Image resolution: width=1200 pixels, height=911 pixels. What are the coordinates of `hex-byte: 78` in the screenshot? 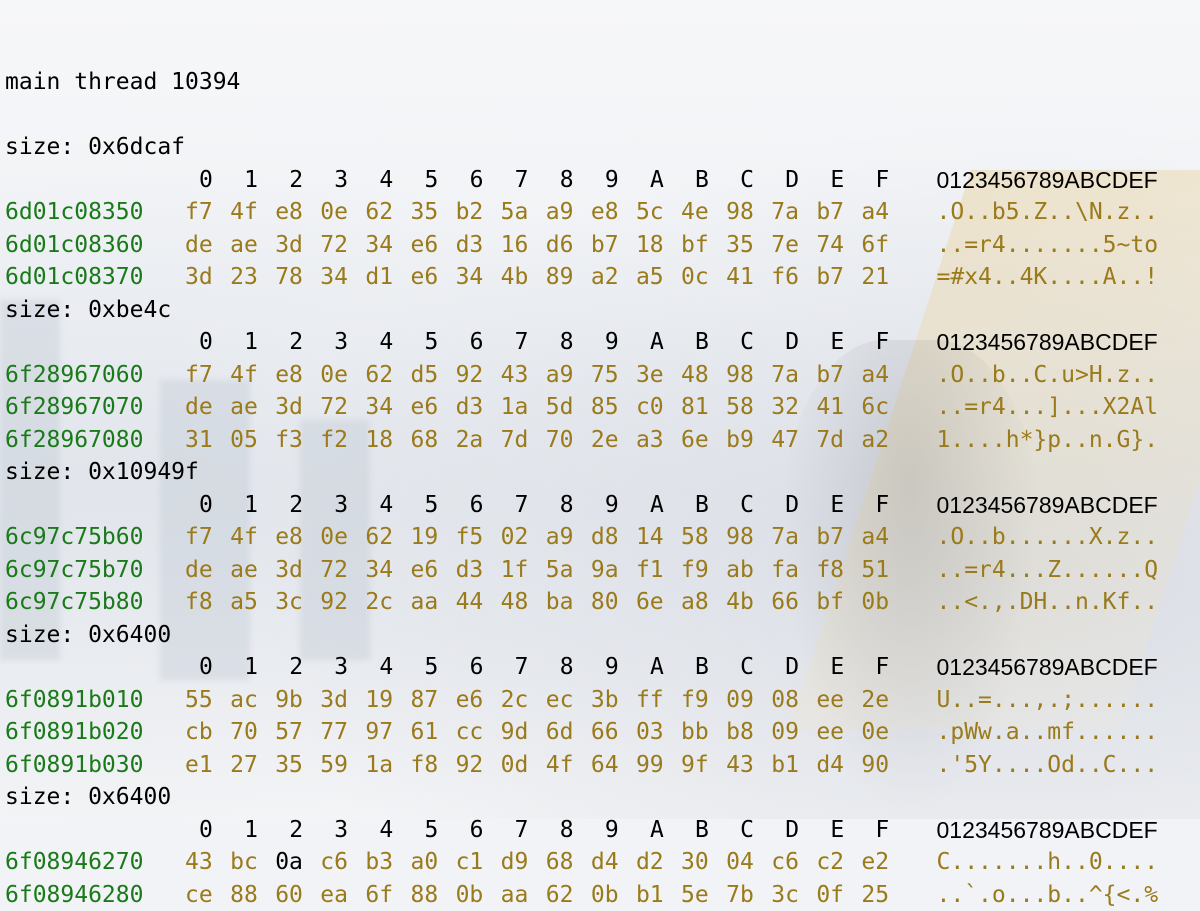 It's located at (297, 277).